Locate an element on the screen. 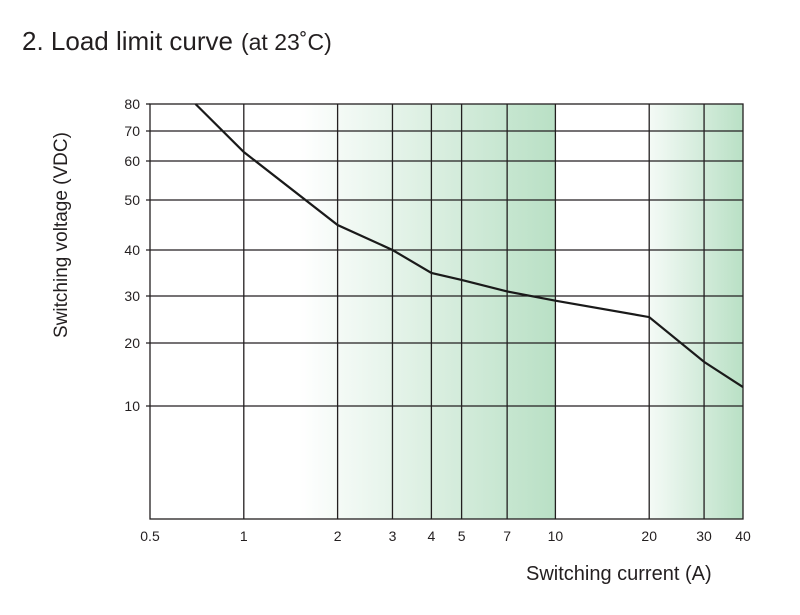 The height and width of the screenshot is (615, 800). x-tick-label: 3 is located at coordinates (393, 536).